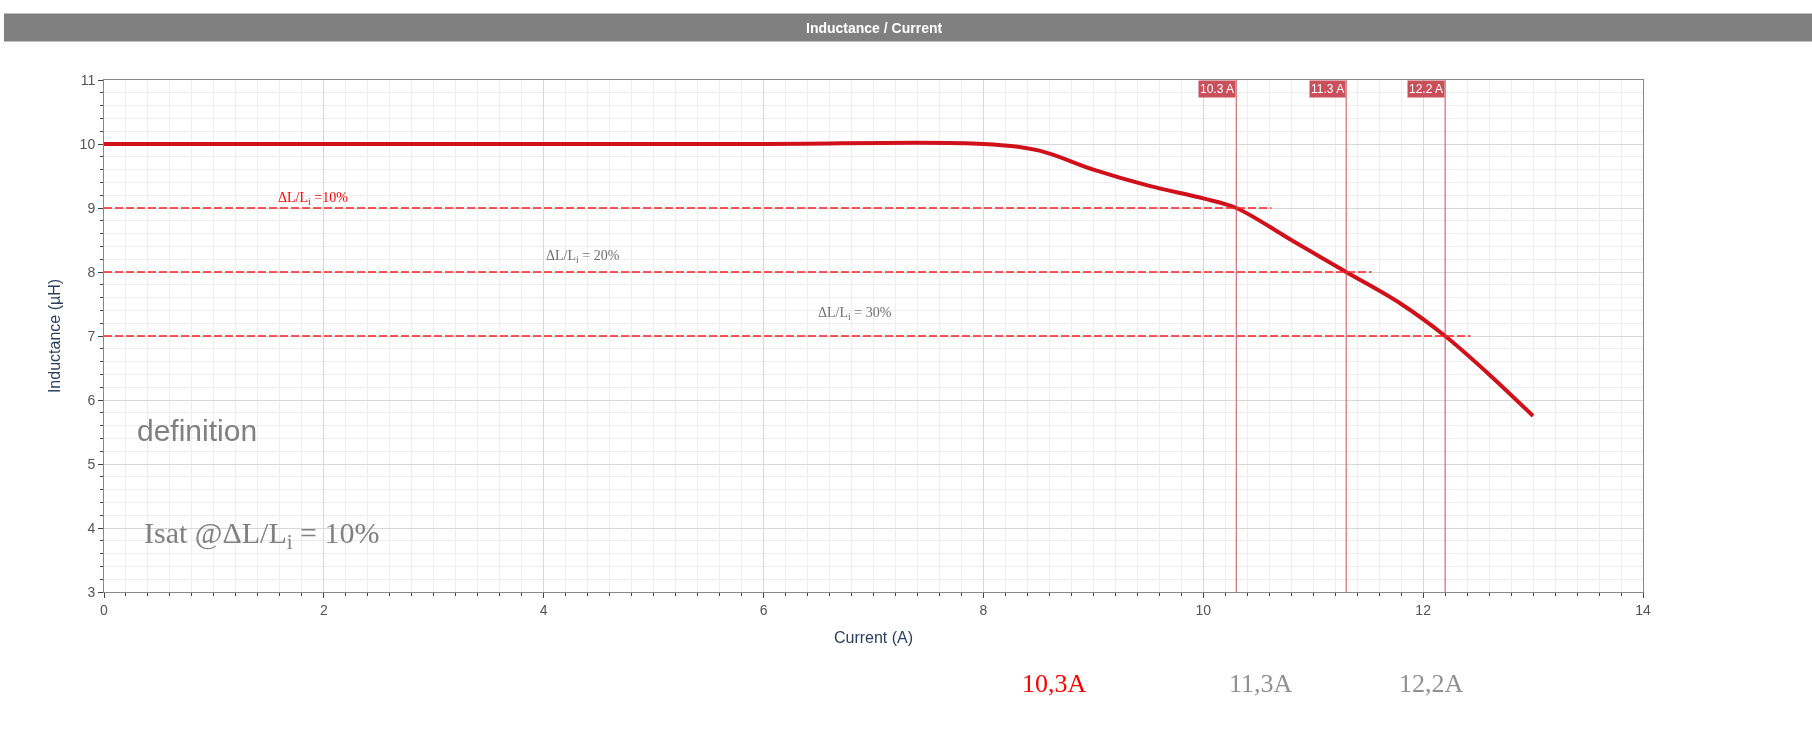  I want to click on y-tick-label: 10, so click(87, 143).